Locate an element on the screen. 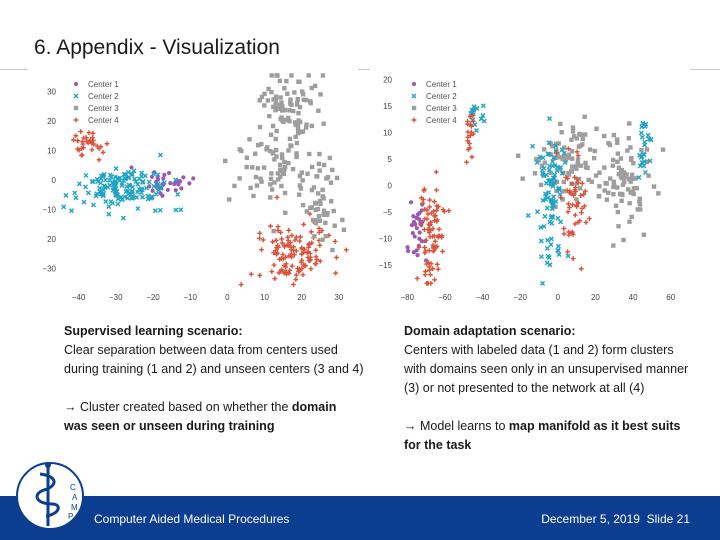 This screenshot has height=540, width=720. legend-marker is located at coordinates (414, 84).